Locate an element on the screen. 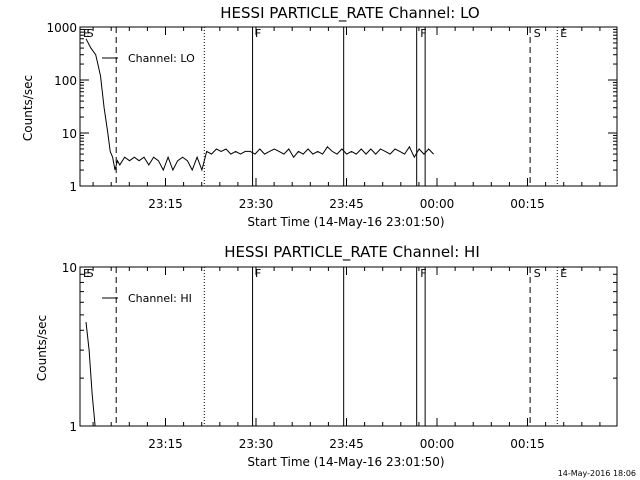 The height and width of the screenshot is (480, 640). y-tick-label: 100 is located at coordinates (65, 81).